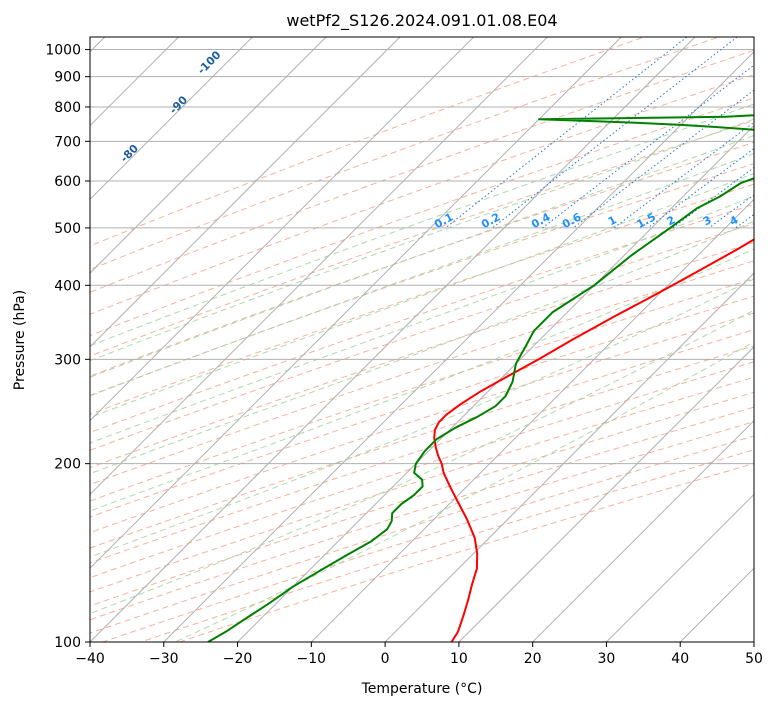 This screenshot has width=775, height=708. I want to click on x-tick-label: 30, so click(607, 659).